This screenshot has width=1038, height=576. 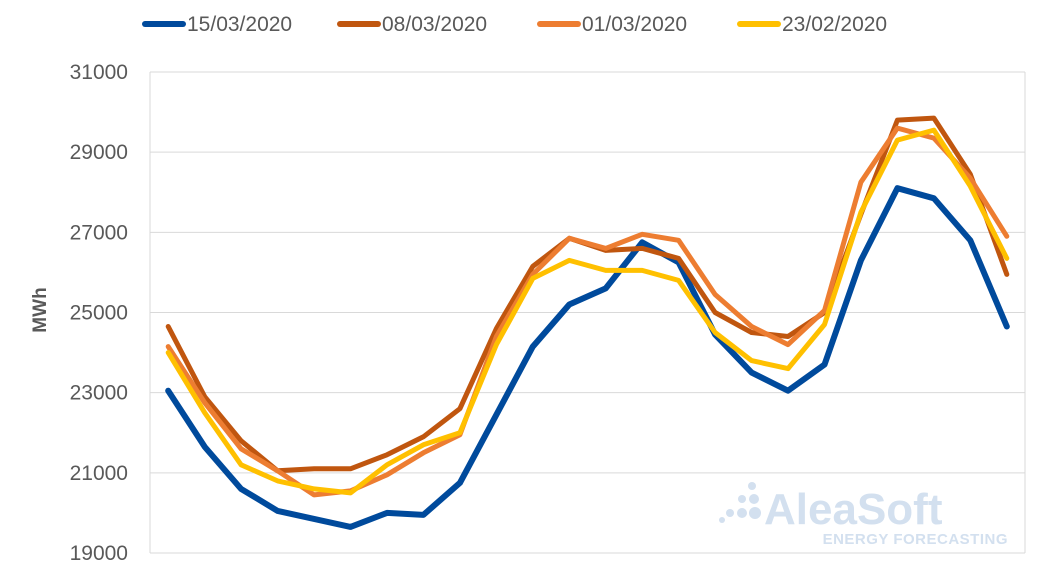 I want to click on legend-label-4: 23/02/2020, so click(x=834, y=24).